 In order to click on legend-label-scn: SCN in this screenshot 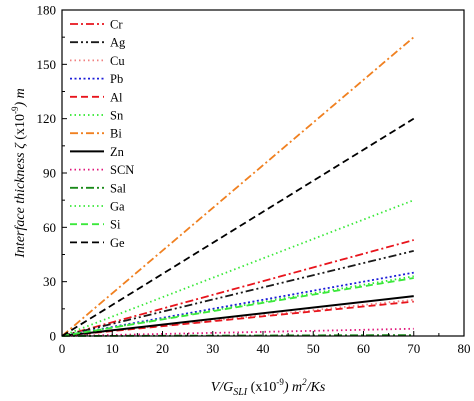, I will do `click(122, 170)`.